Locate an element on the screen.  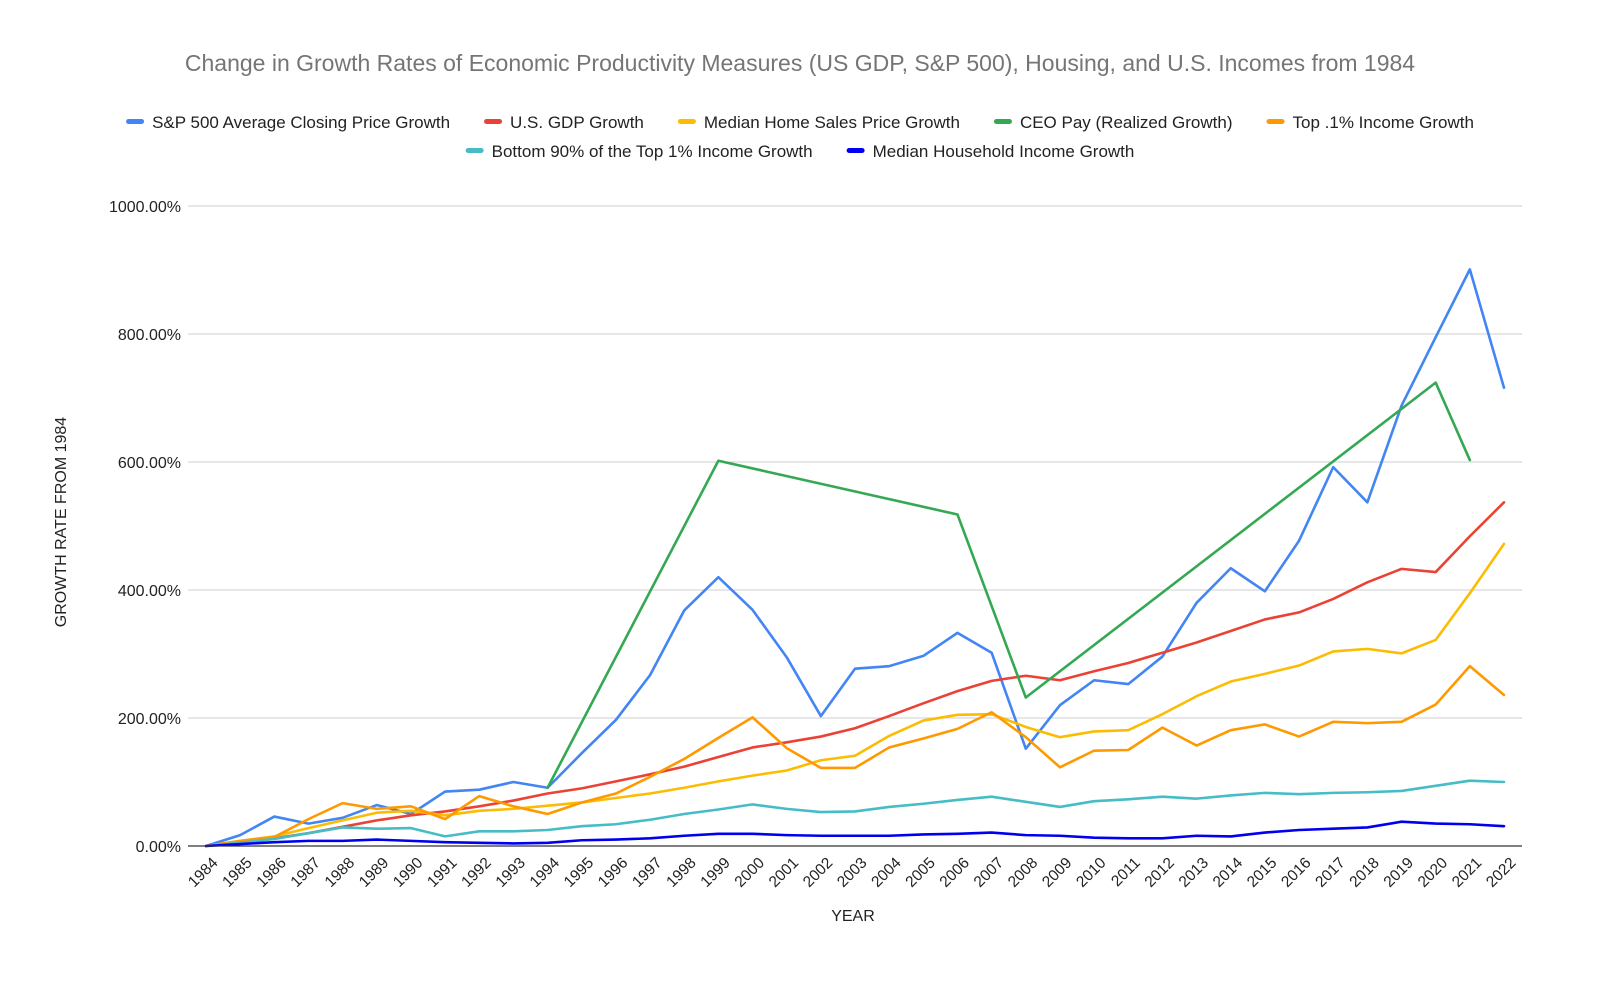
legend-label: U.S. GDP Growth is located at coordinates (577, 122).